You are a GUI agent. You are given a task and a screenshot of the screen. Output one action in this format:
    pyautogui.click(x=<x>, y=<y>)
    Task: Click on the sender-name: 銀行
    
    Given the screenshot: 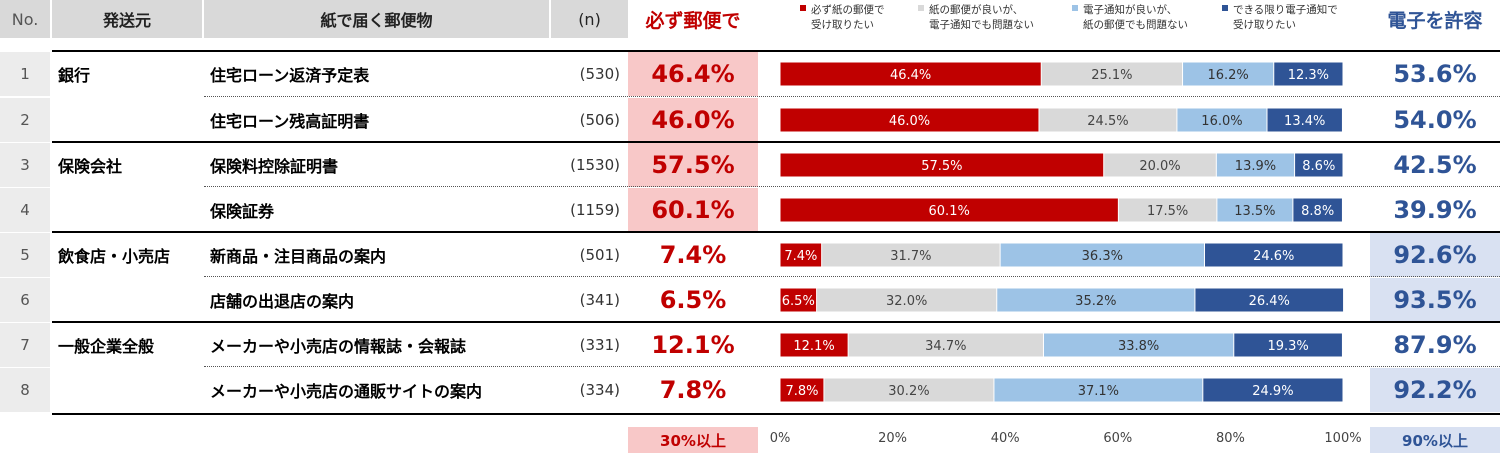 What is the action you would take?
    pyautogui.click(x=74, y=75)
    